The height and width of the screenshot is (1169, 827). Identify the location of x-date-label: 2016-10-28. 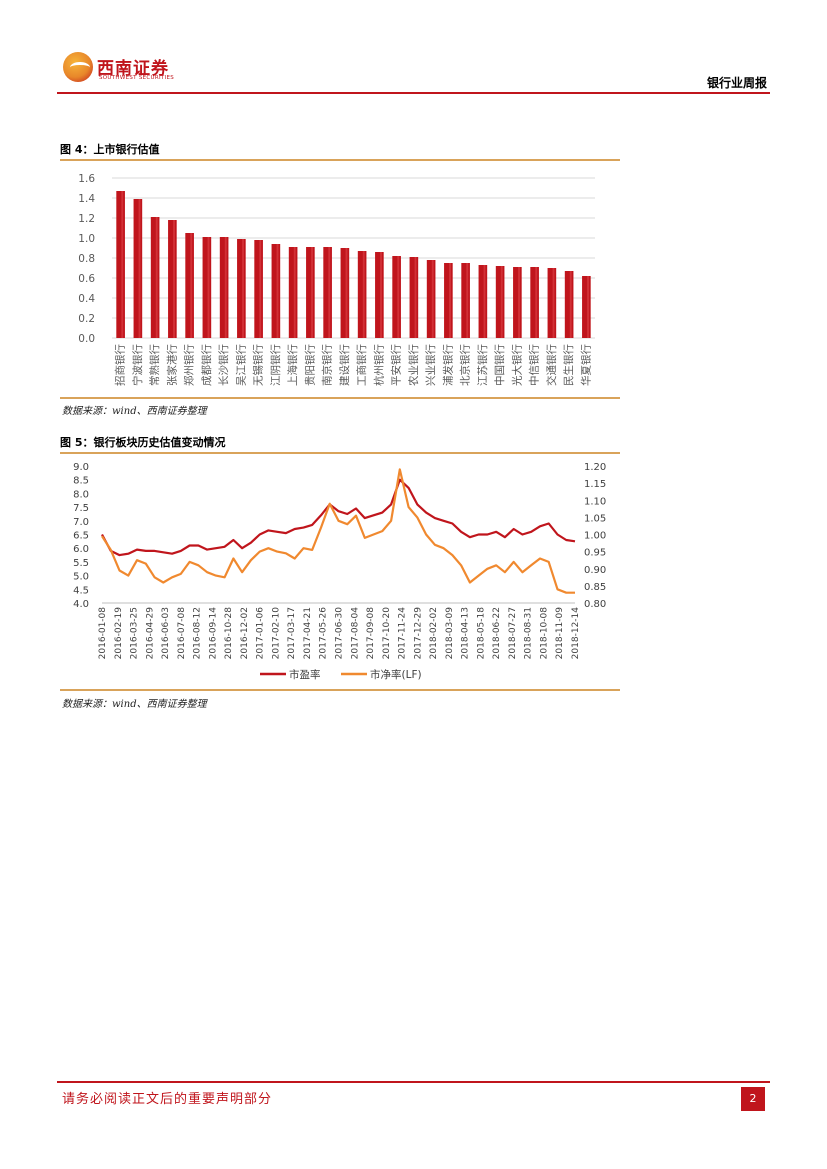
(229, 633).